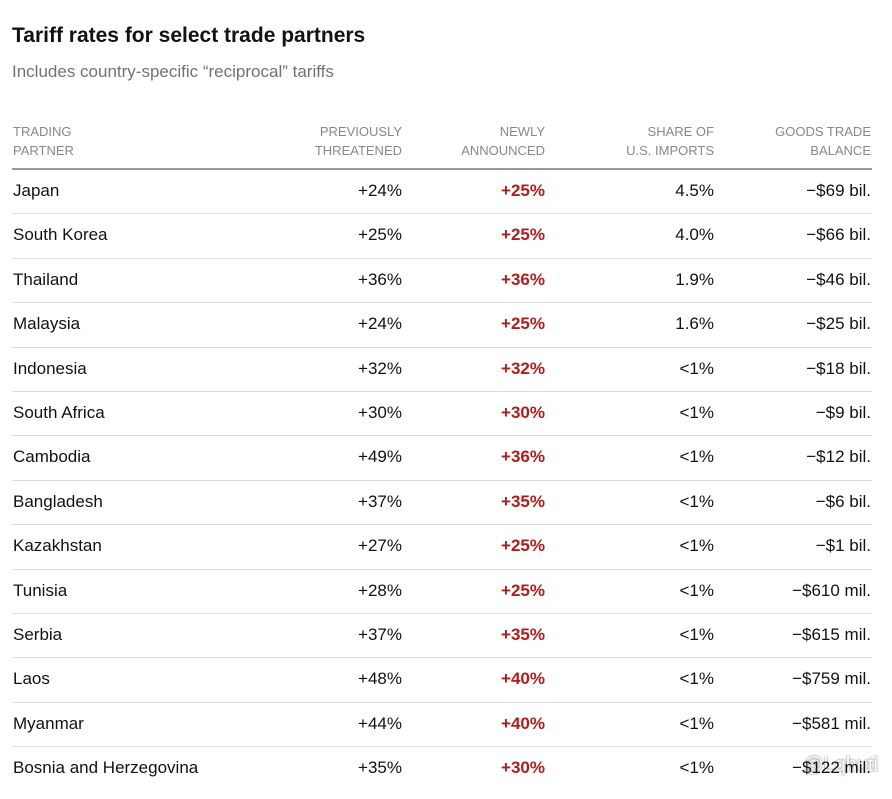 The image size is (892, 799). Describe the element at coordinates (694, 190) in the screenshot. I see `table-cell: 4.5%` at that location.